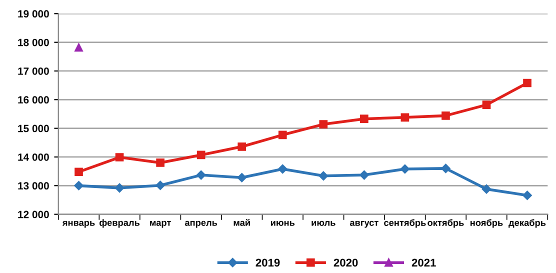 The image size is (556, 273). Describe the element at coordinates (33, 157) in the screenshot. I see `y-tick-label: 14 000` at that location.